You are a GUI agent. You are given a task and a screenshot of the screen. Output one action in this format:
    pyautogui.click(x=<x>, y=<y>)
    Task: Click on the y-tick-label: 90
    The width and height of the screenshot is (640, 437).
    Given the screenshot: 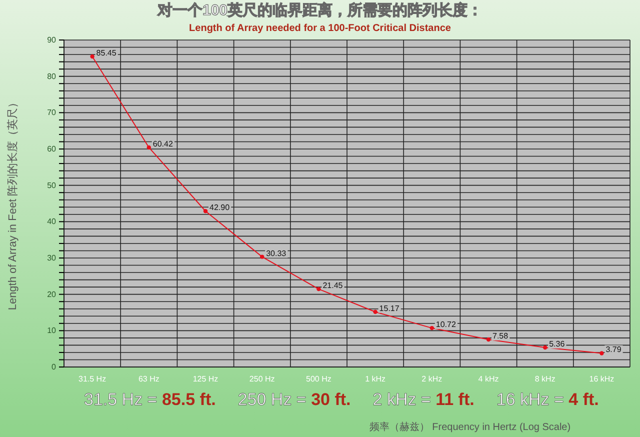 What is the action you would take?
    pyautogui.click(x=52, y=40)
    